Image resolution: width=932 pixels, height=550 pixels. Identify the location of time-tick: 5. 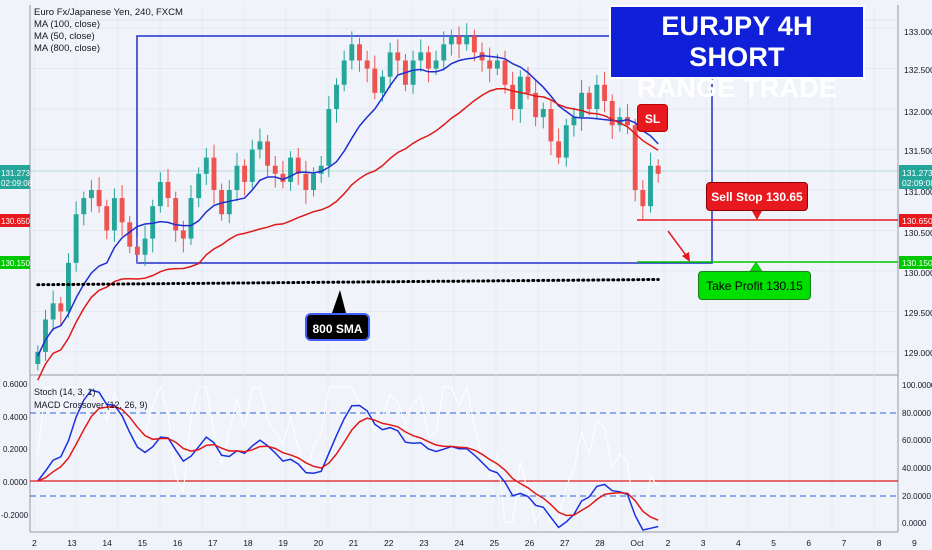
(773, 543).